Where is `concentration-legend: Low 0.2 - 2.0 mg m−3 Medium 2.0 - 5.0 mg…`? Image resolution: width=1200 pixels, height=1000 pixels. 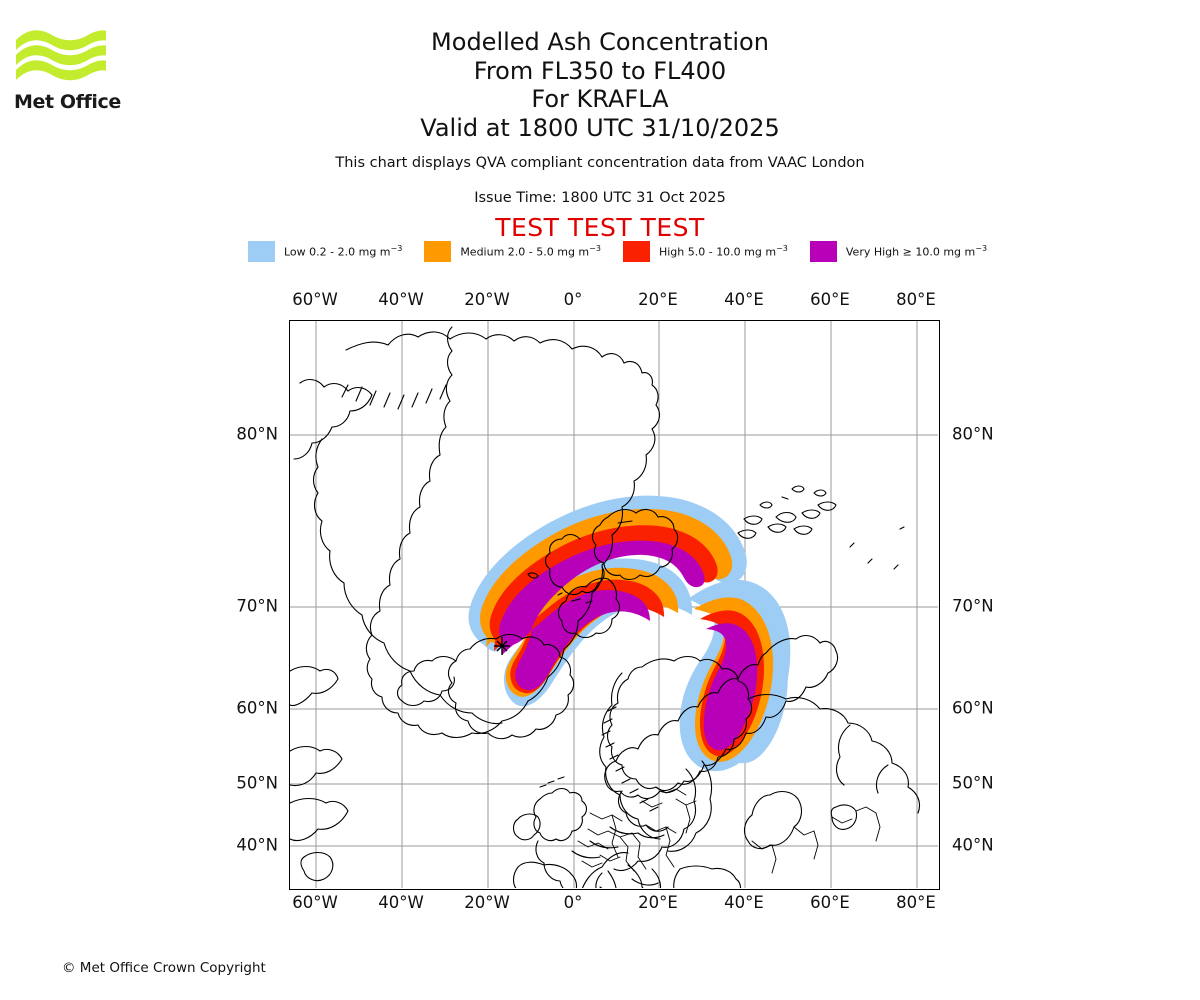 concentration-legend: Low 0.2 - 2.0 mg m−3 Medium 2.0 - 5.0 mg… is located at coordinates (622, 251).